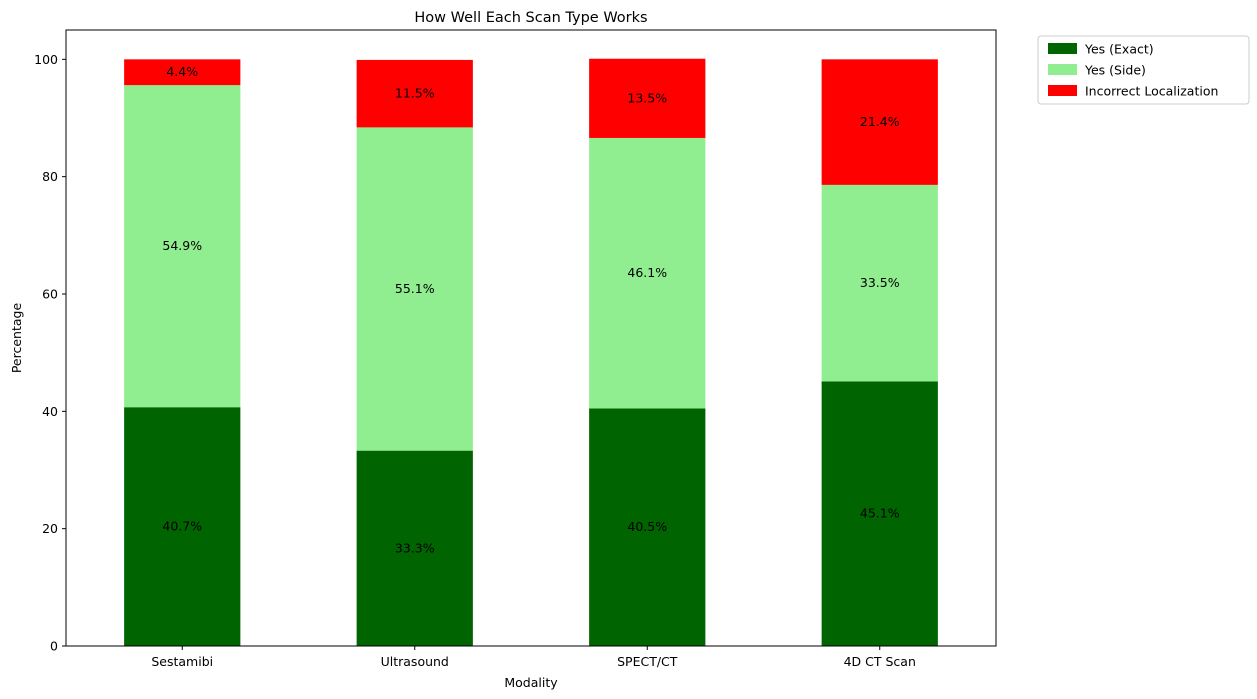 The width and height of the screenshot is (1257, 699). I want to click on data-label: 54.9%, so click(182, 245).